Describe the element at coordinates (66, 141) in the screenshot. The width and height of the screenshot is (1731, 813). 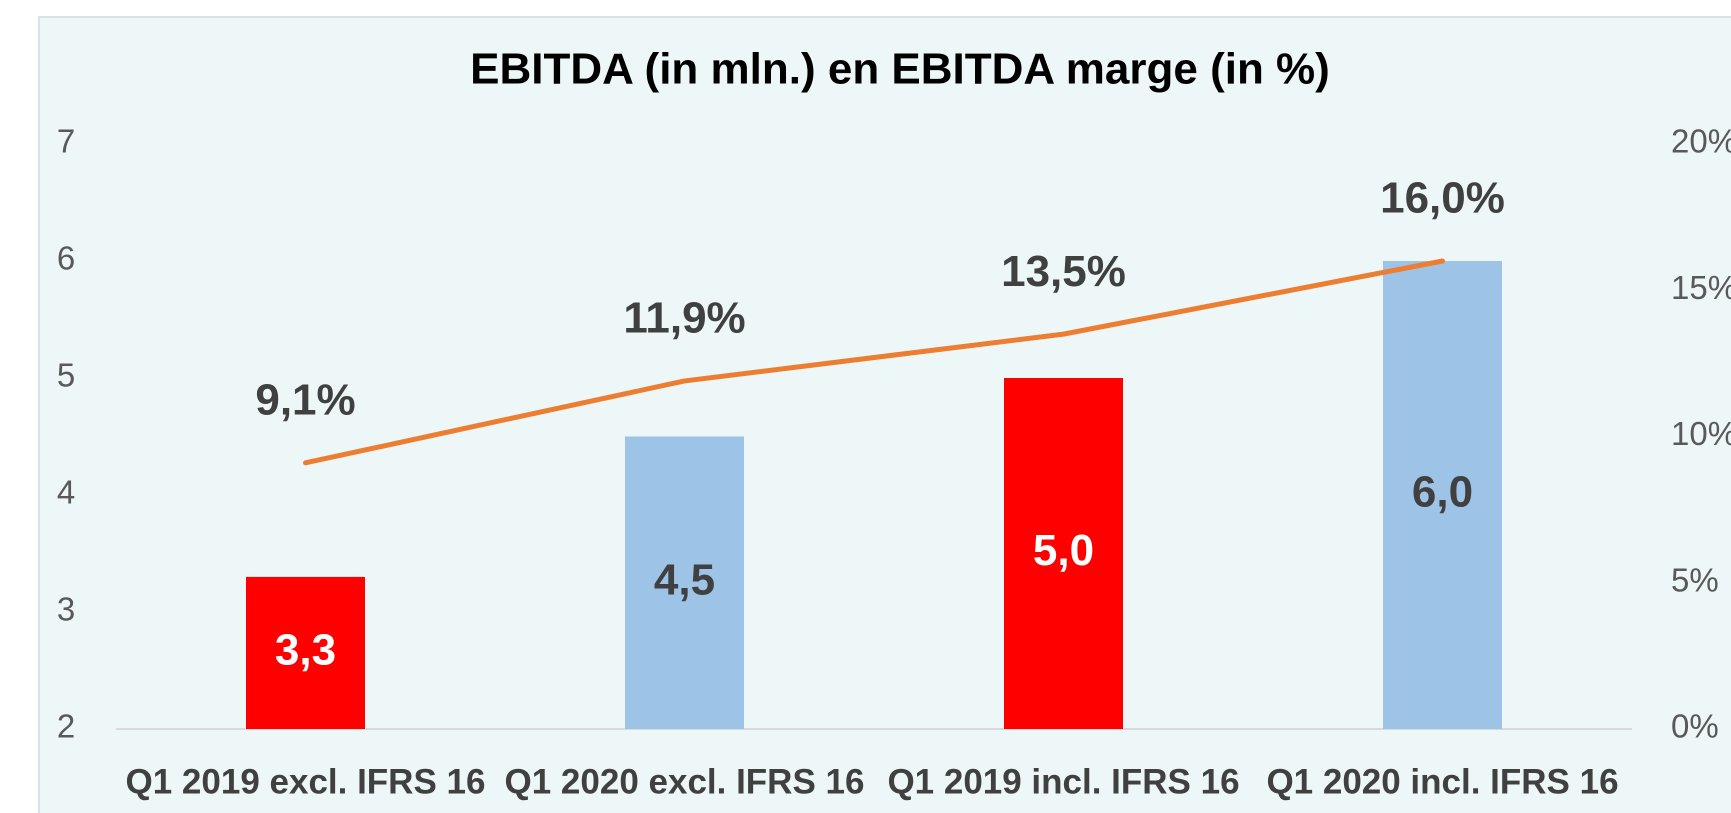
I see `y-tick-label: 7` at that location.